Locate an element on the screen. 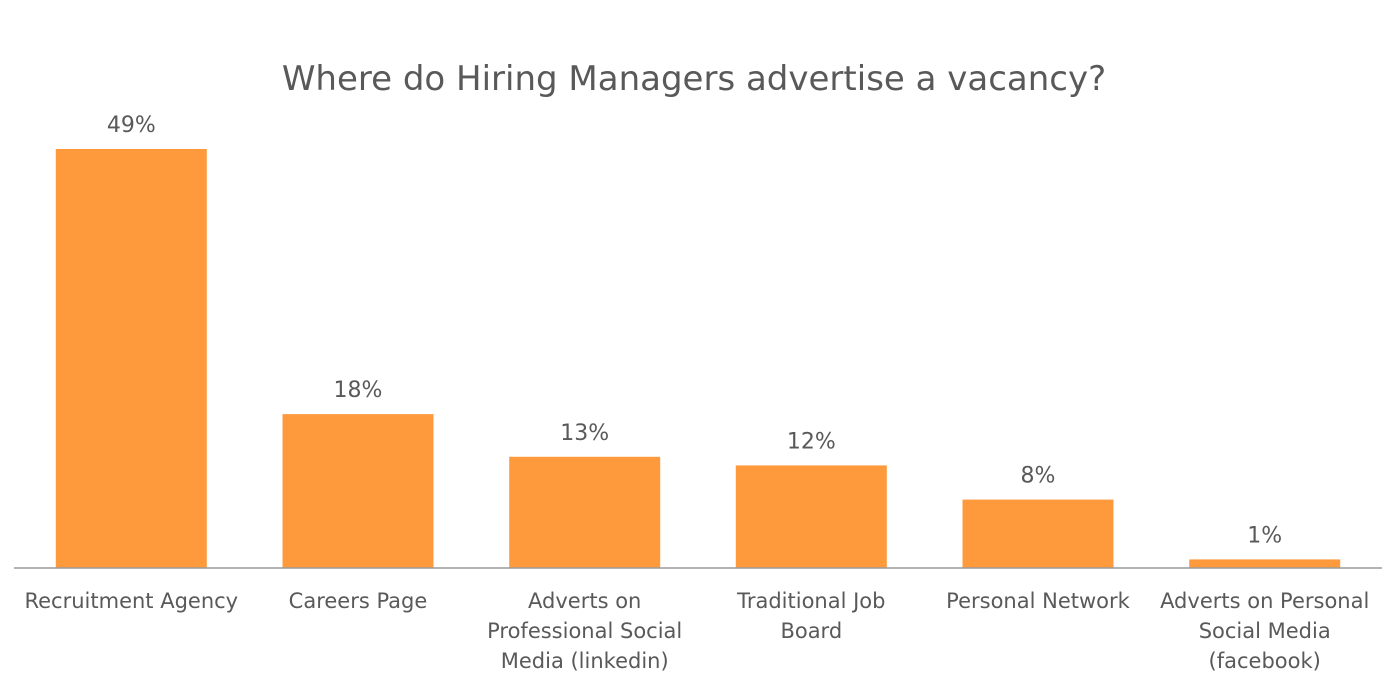 The image size is (1389, 676). category-label-2: Careers Page is located at coordinates (358, 601).